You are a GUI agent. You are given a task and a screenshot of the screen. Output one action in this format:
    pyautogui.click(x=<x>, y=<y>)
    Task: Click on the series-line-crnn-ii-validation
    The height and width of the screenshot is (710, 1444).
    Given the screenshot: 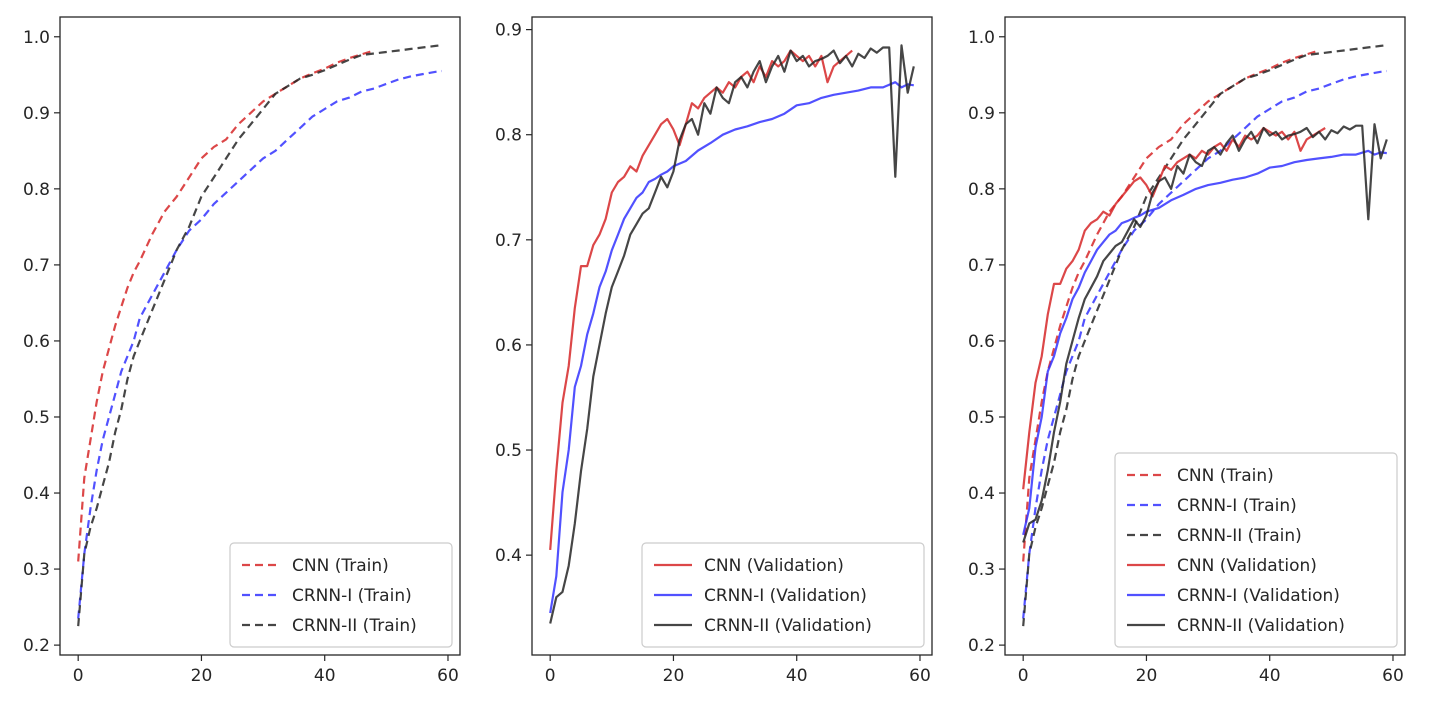 What is the action you would take?
    pyautogui.click(x=1205, y=333)
    